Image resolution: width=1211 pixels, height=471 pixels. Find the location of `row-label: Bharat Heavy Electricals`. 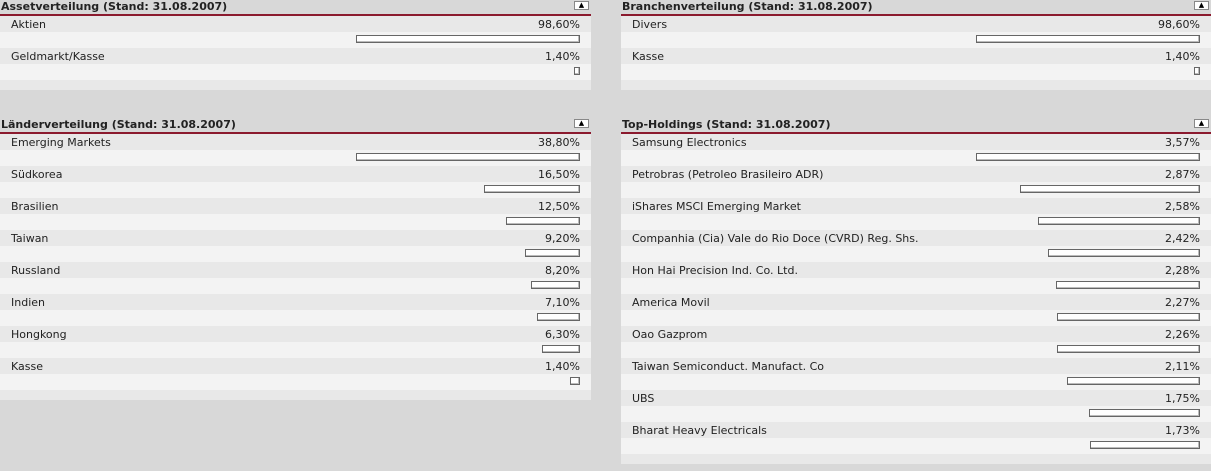

row-label: Bharat Heavy Electricals is located at coordinates (699, 430).